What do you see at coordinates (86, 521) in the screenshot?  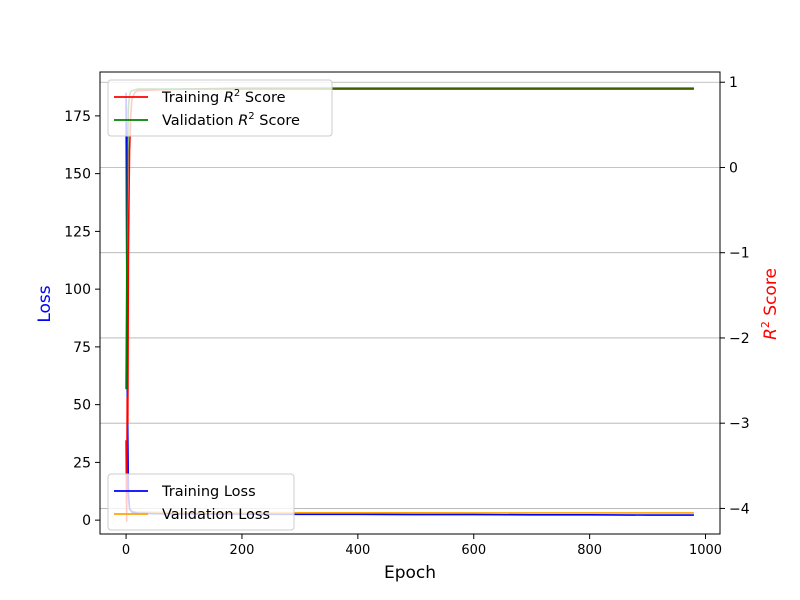 I see `y-left-tick-label: 0` at bounding box center [86, 521].